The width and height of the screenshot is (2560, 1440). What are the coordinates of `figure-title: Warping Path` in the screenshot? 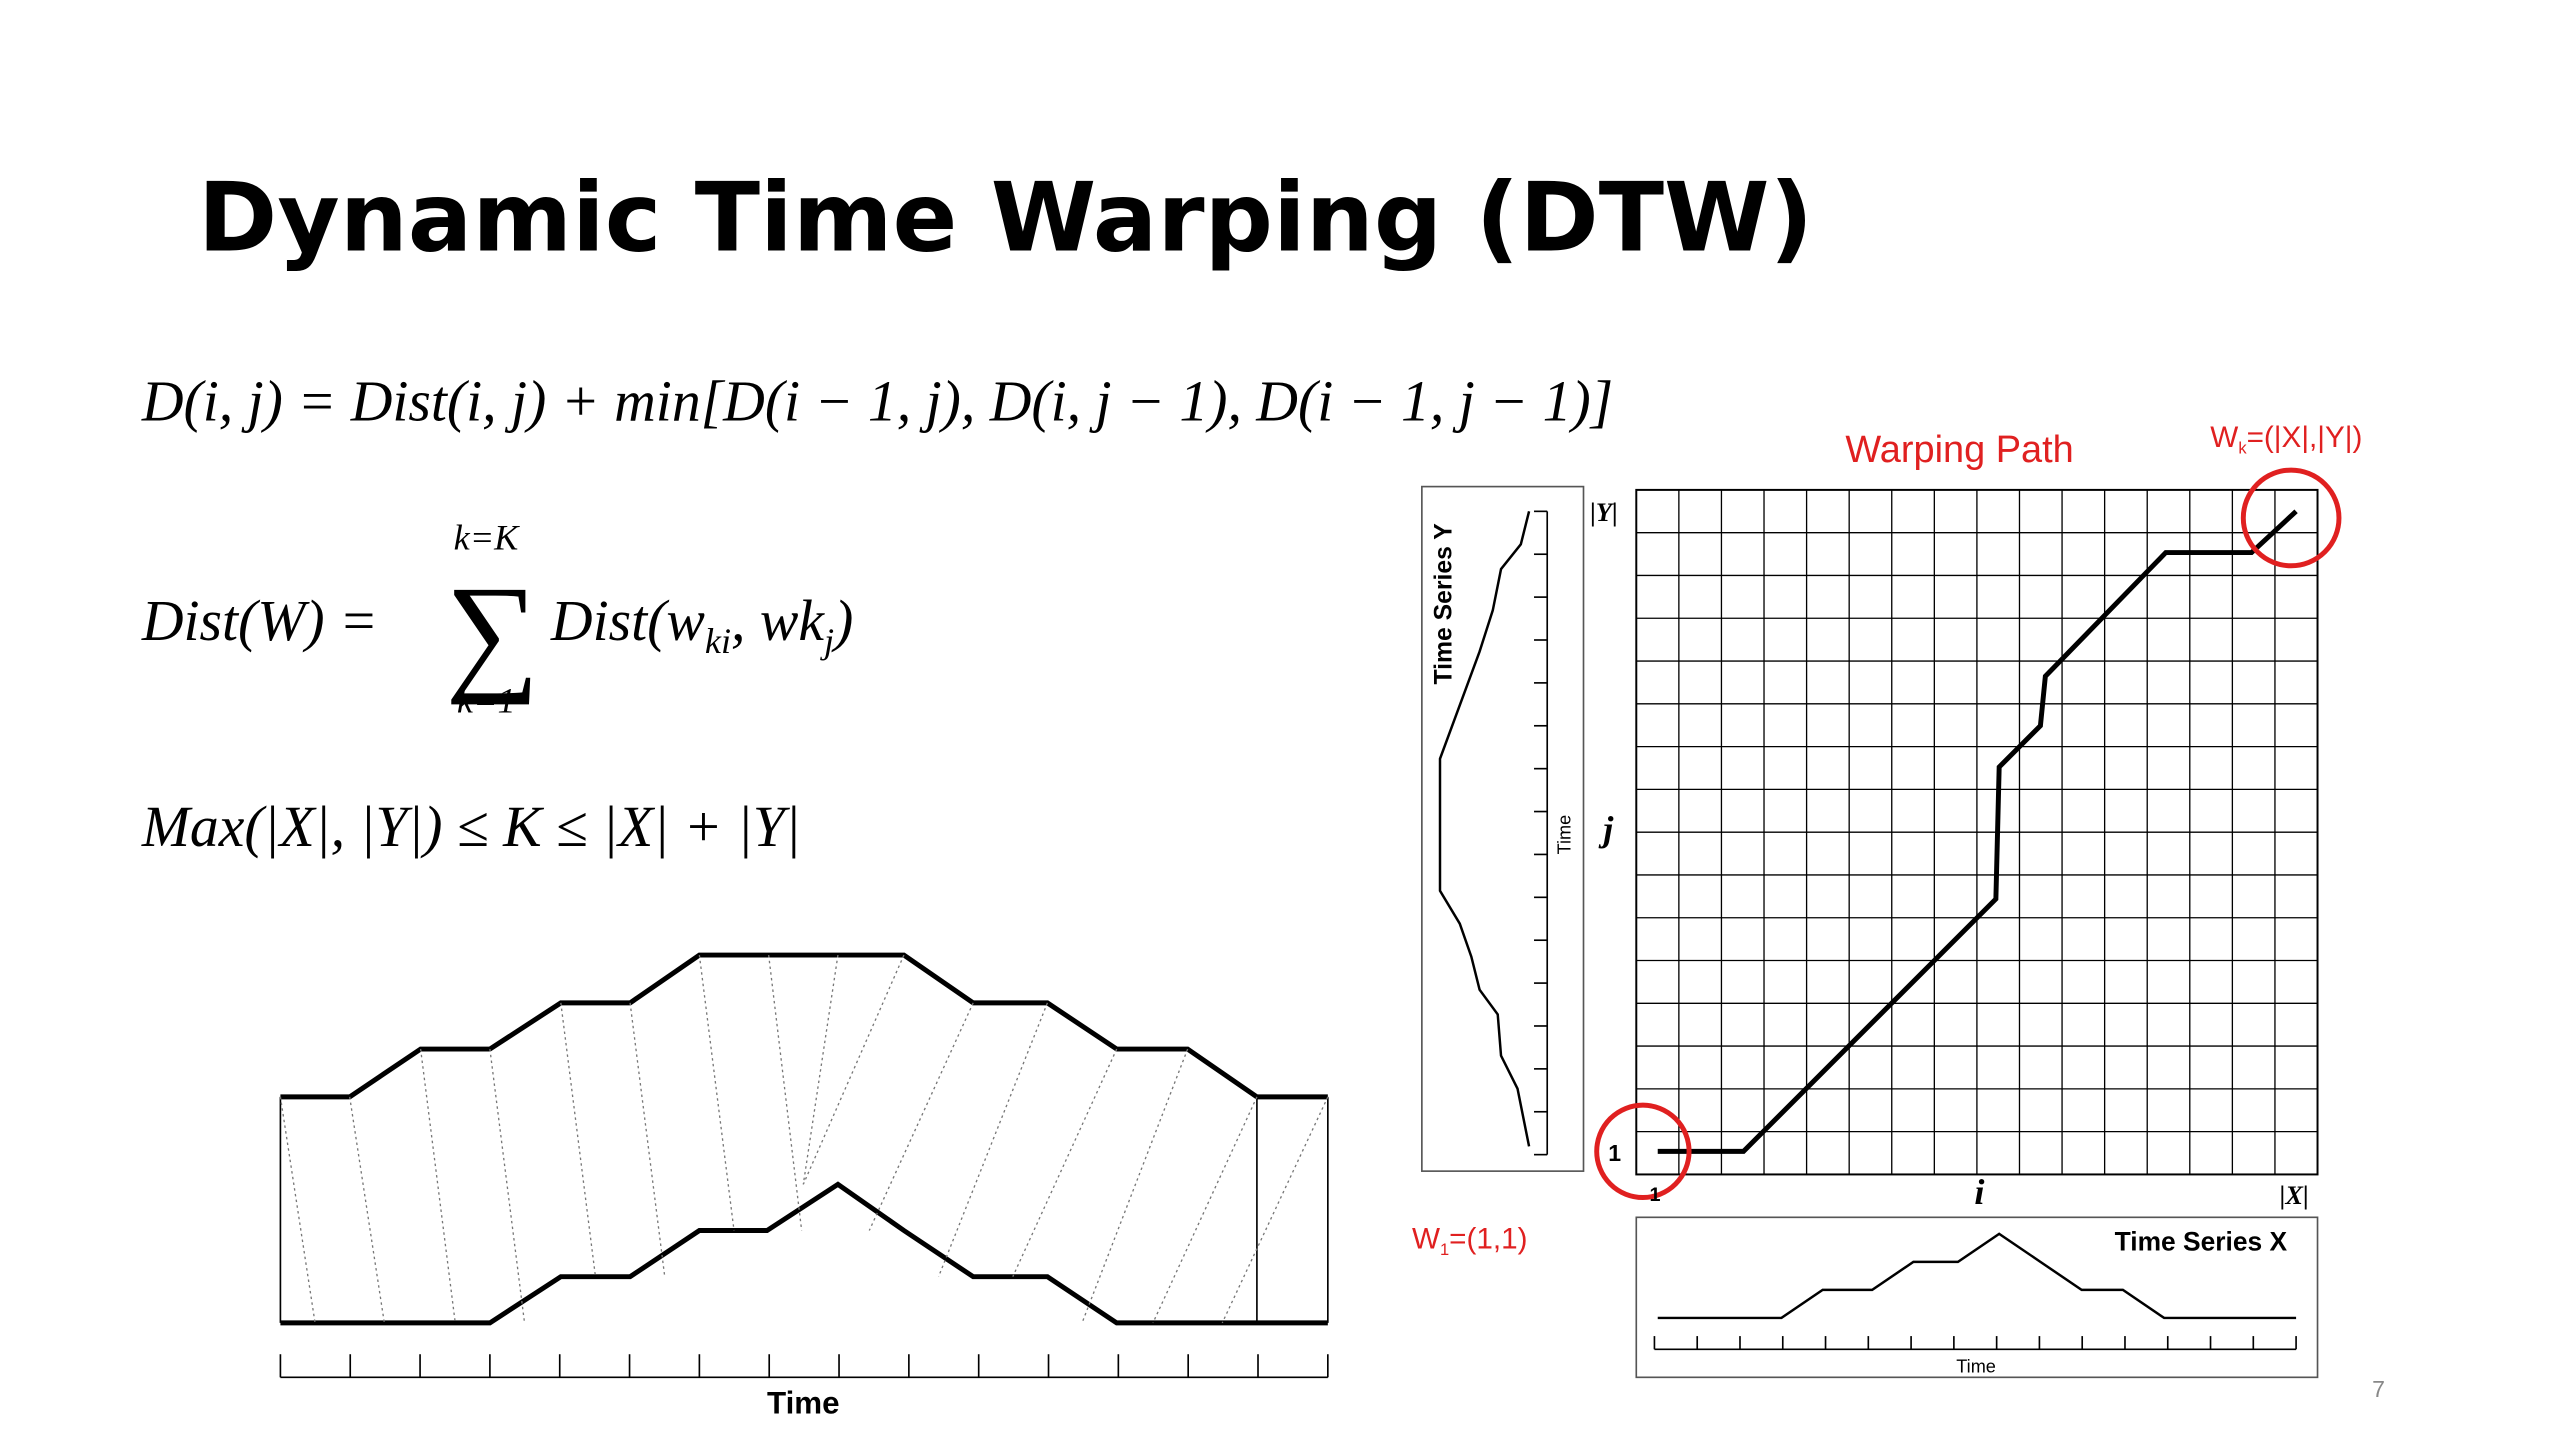 It's located at (1959, 450).